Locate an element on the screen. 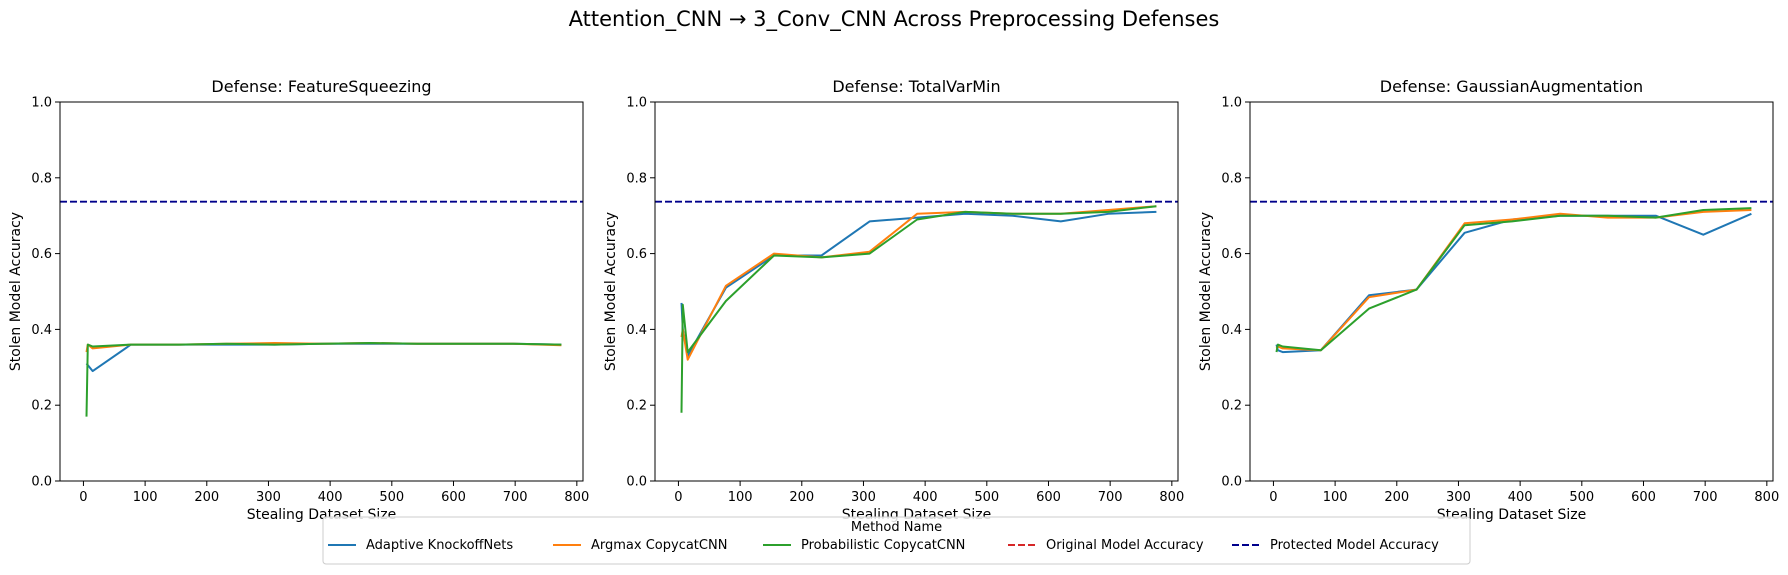 This screenshot has height=575, width=1788. subplot-title: Defense: TotalVarMin is located at coordinates (916, 86).